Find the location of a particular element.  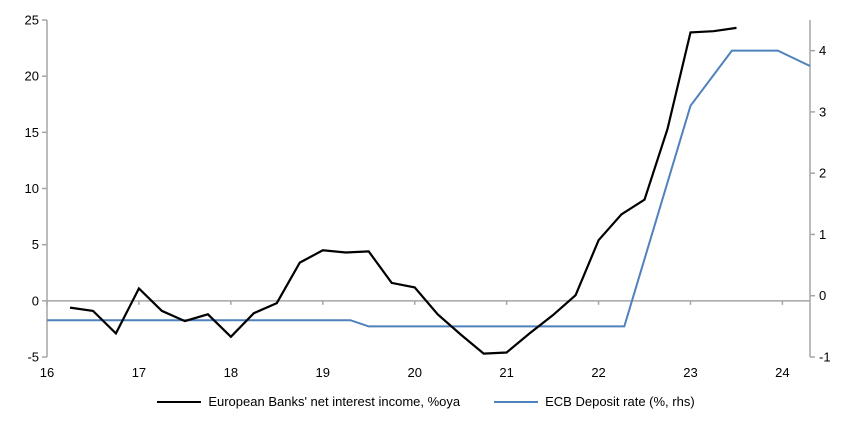

y-left-tick-label: -5 is located at coordinates (33, 357).